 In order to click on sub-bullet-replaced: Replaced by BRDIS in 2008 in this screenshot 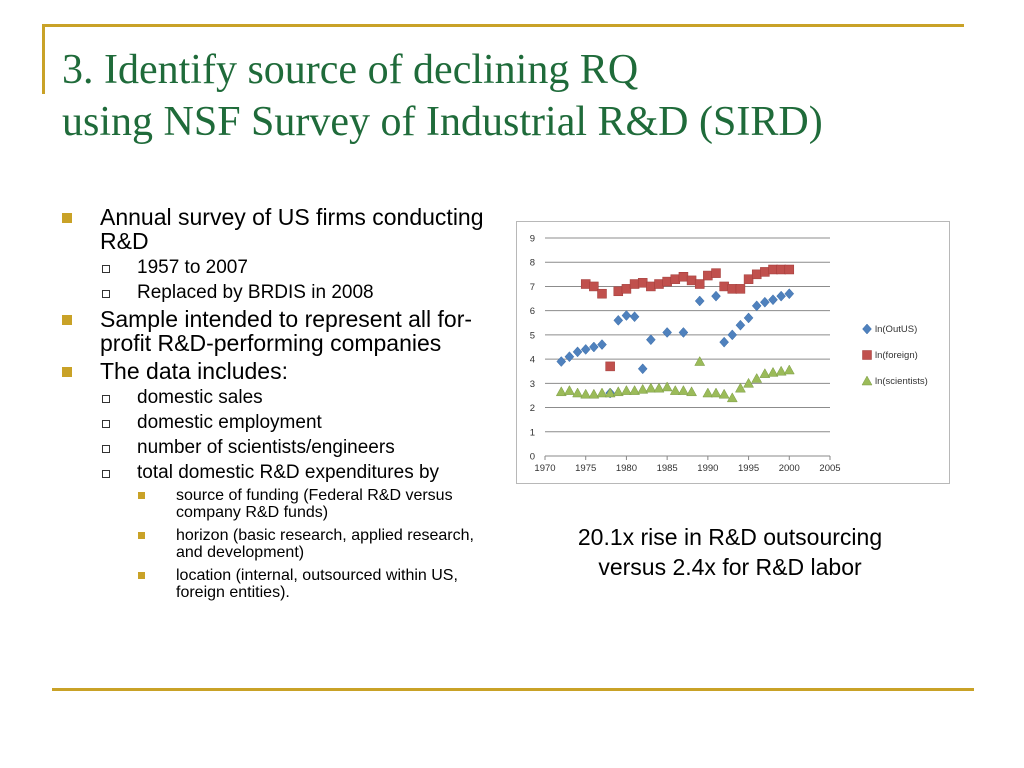, I will do `click(280, 293)`.